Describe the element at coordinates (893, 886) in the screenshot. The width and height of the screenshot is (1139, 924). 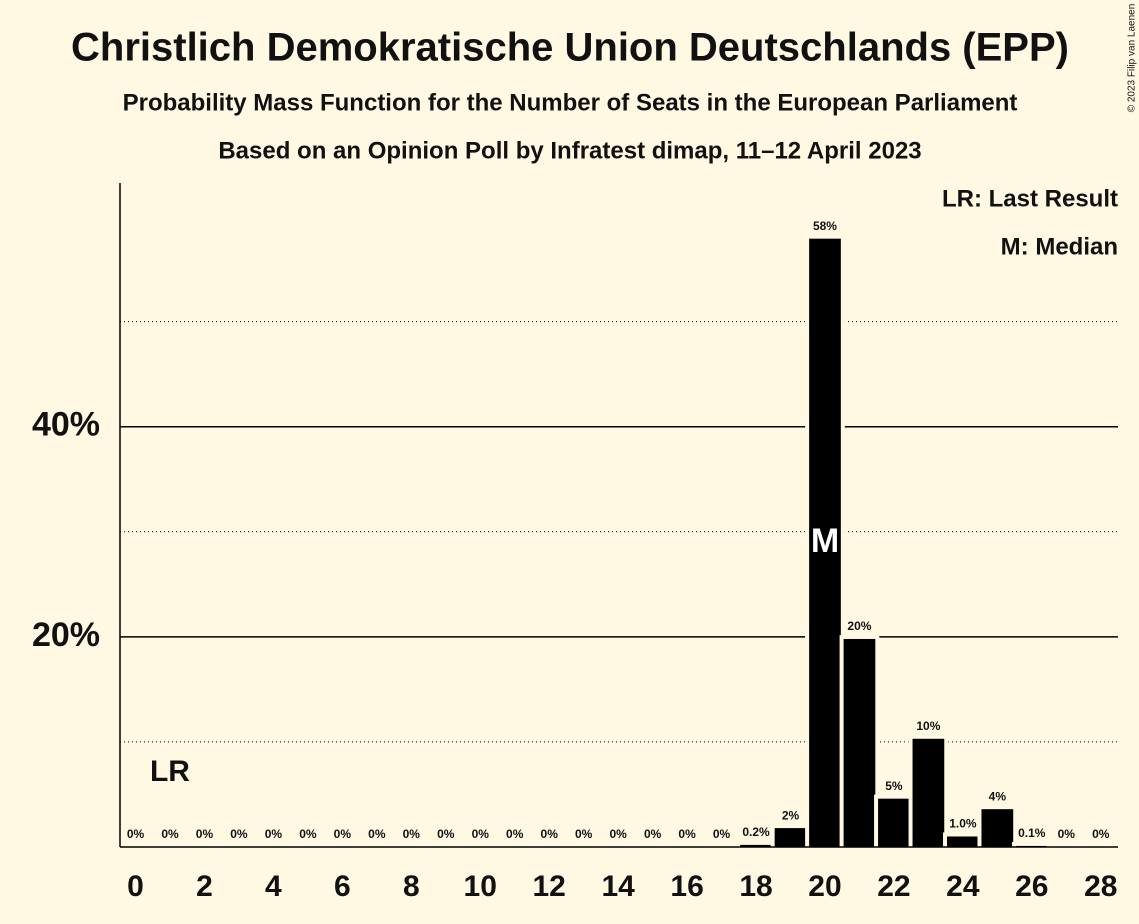
I see `x-tick-label: 22` at that location.